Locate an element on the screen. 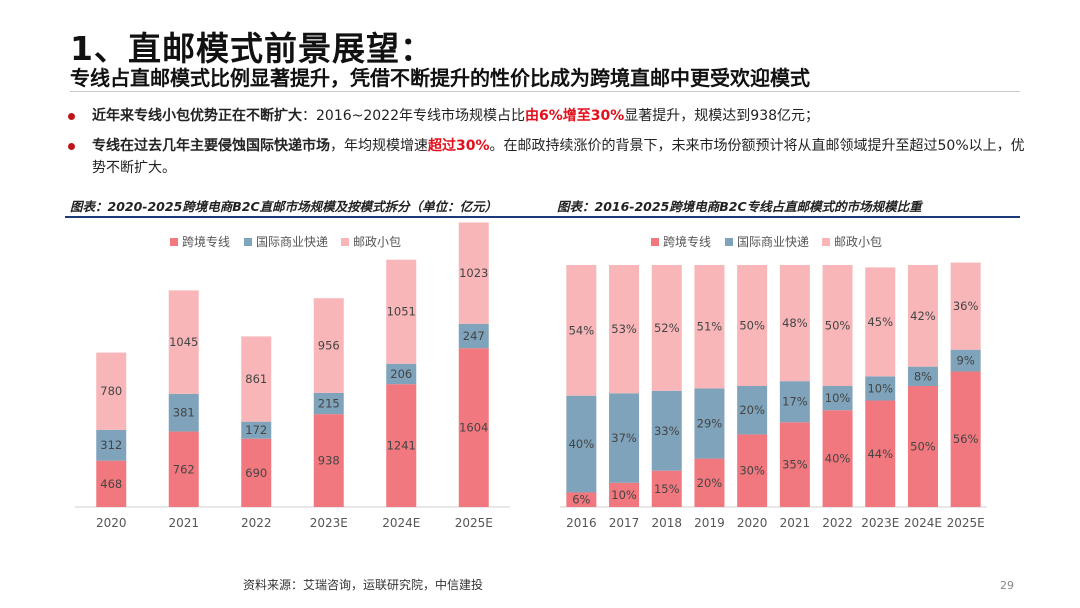 The image size is (1080, 608). right-chart-caption: 图表：2016-2025跨境电商B2C专线占直邮模式的市场规模比重 is located at coordinates (739, 206).